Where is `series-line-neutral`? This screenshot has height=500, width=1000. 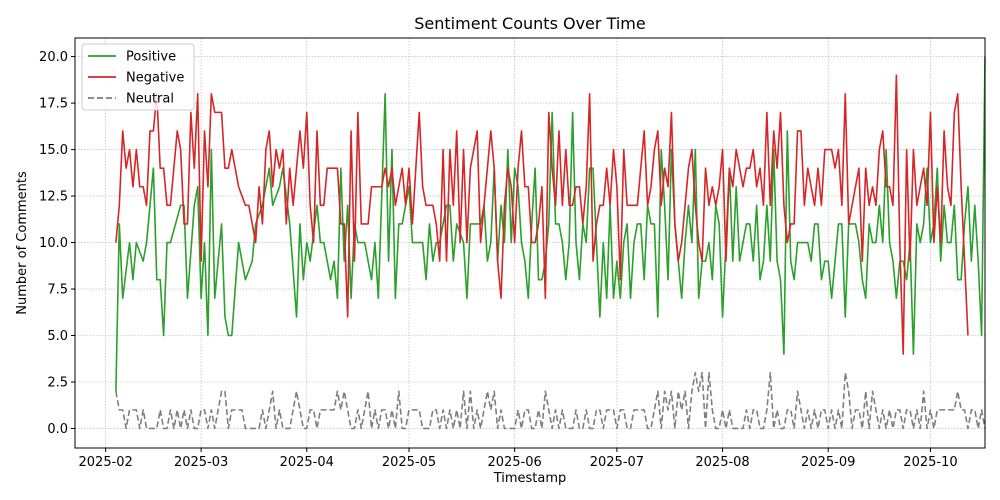
series-line-neutral is located at coordinates (550, 400).